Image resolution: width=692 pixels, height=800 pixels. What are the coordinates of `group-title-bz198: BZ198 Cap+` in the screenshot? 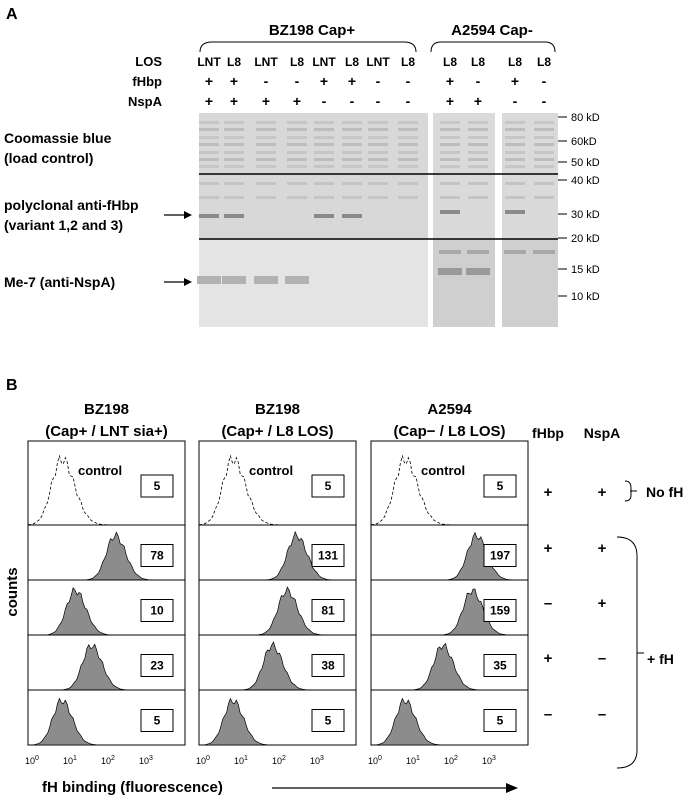 It's located at (312, 30).